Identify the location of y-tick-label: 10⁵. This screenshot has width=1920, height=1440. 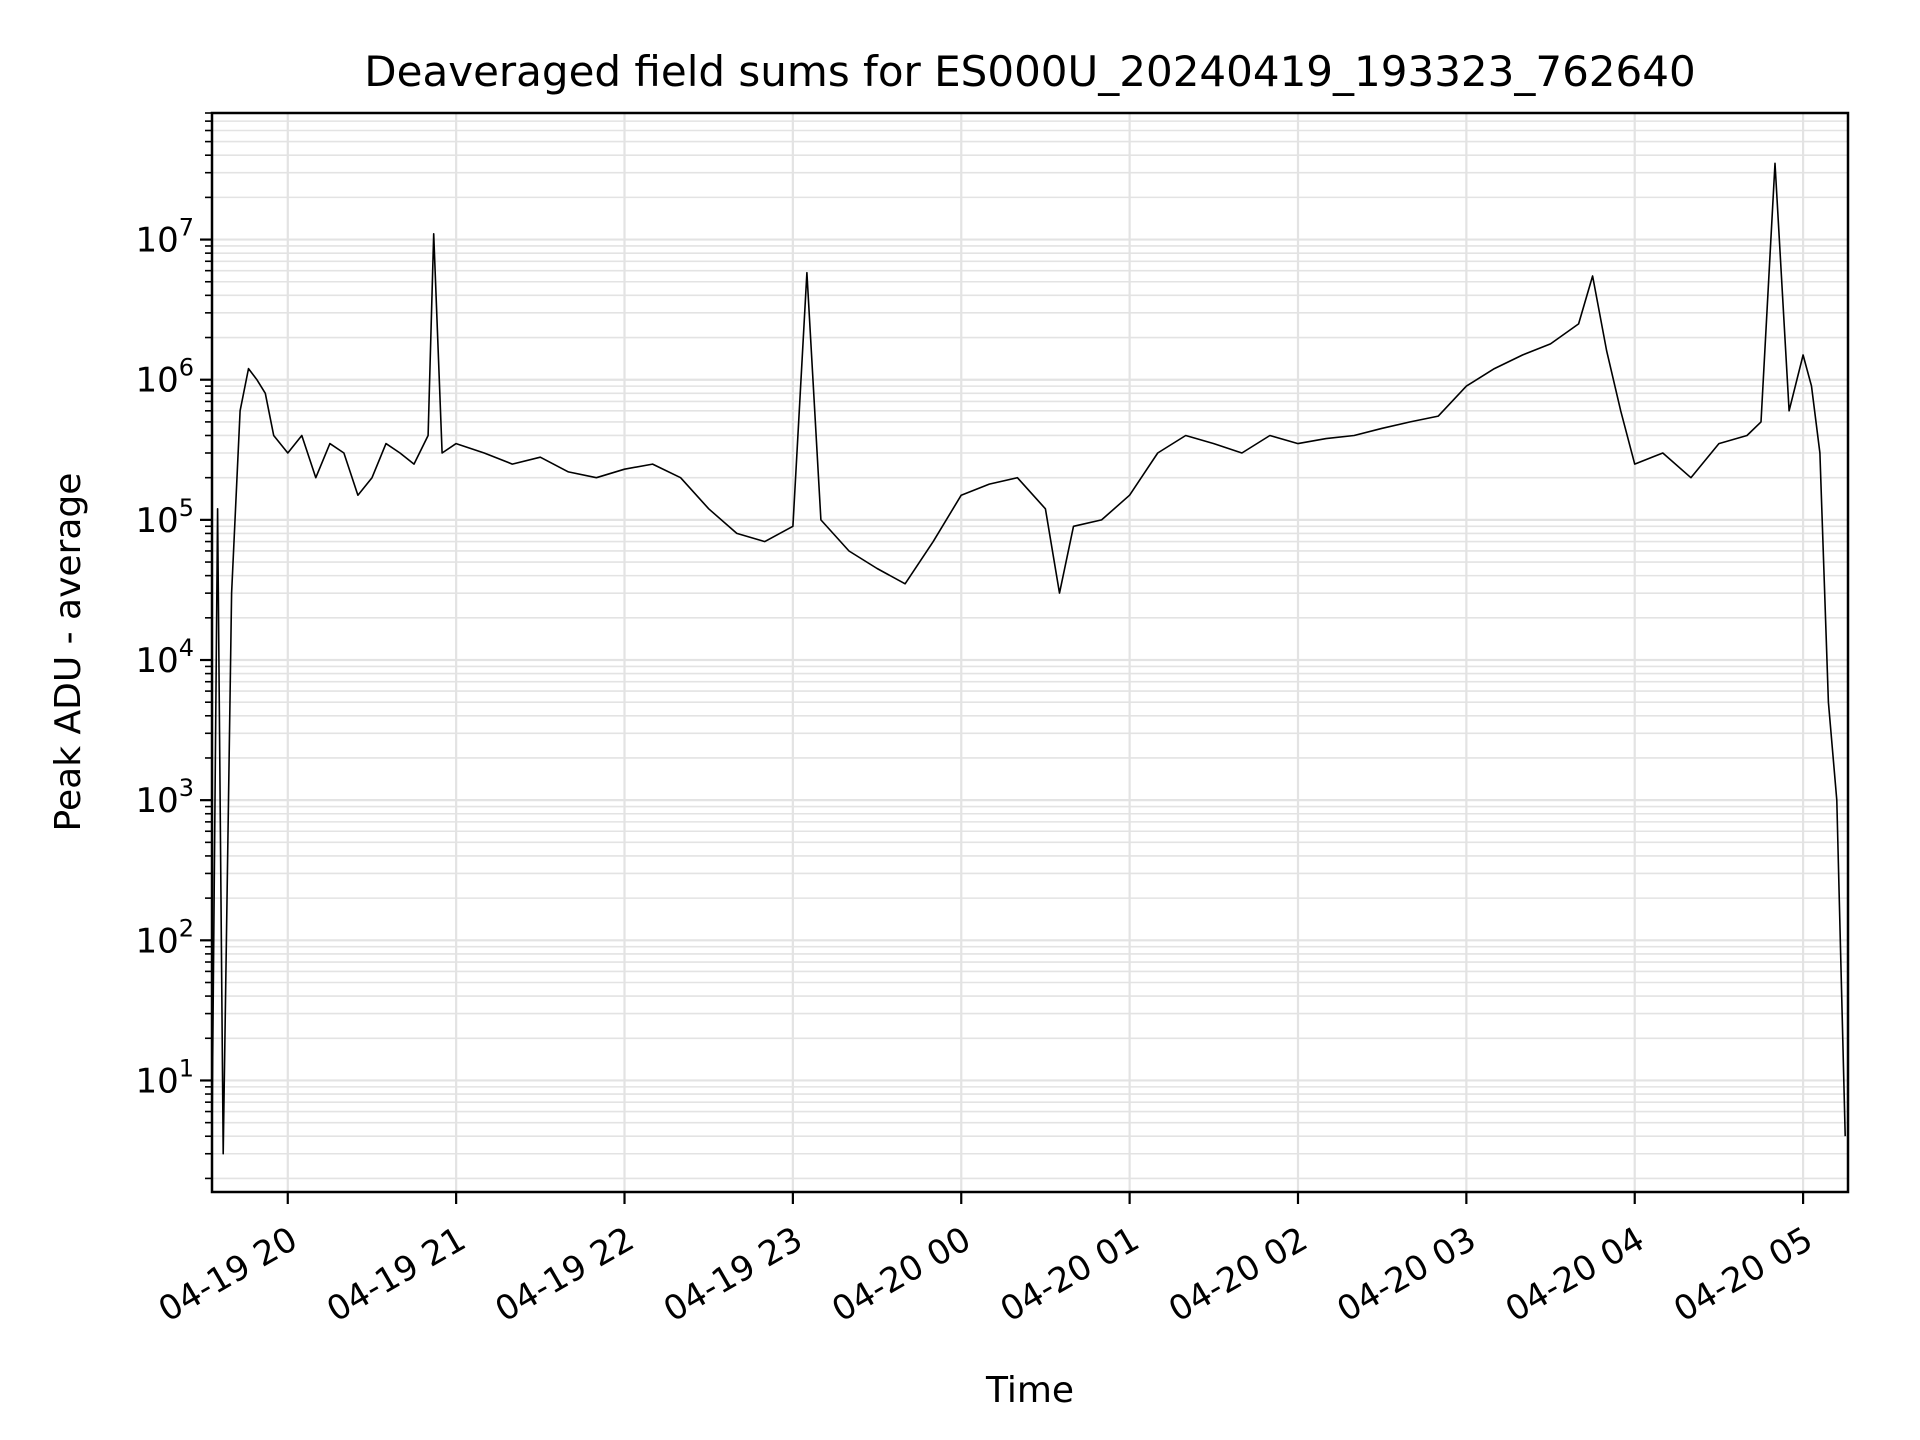
(164, 517).